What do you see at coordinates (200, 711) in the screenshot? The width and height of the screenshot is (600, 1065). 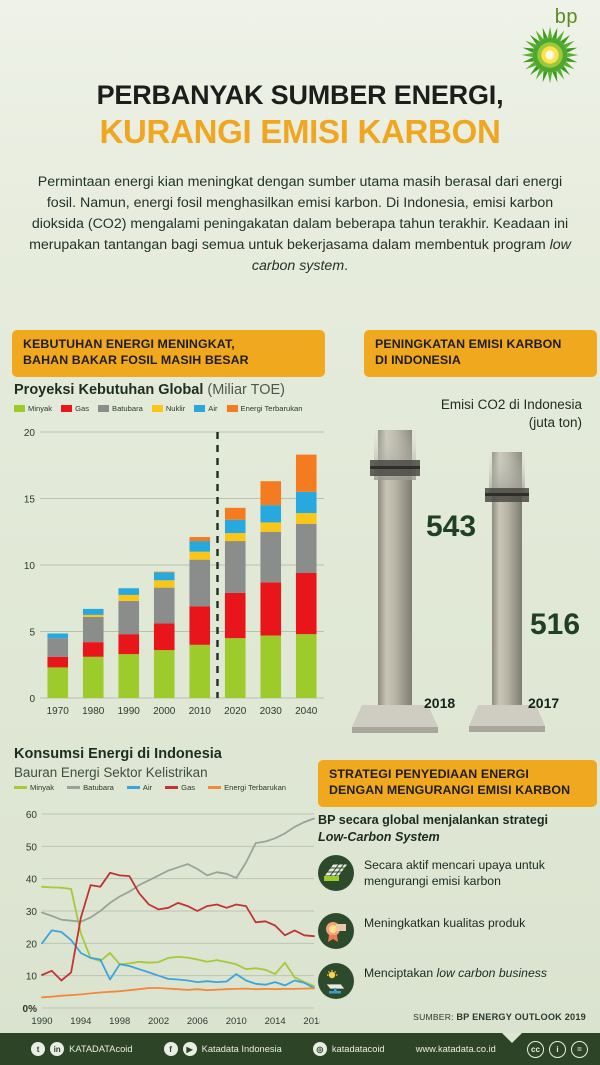 I see `bar-xtick: 2010` at bounding box center [200, 711].